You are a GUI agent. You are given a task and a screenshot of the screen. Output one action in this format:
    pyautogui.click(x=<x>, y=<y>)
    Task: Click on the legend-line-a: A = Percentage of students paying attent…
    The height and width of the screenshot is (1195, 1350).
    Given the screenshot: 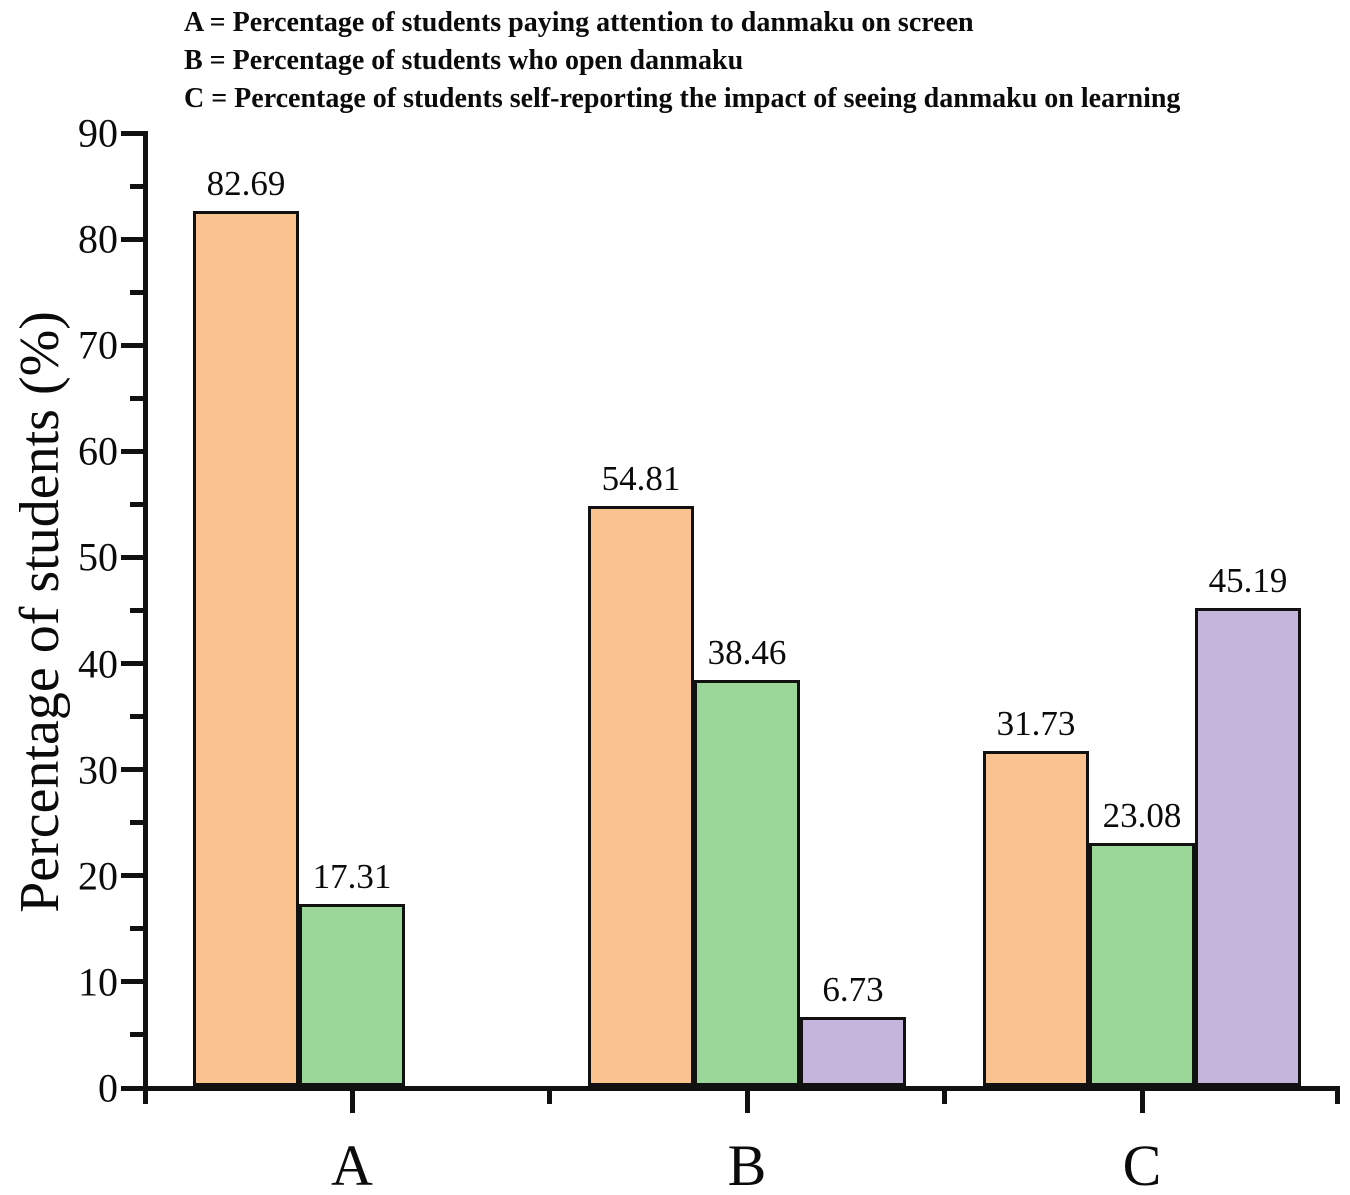 What is the action you would take?
    pyautogui.click(x=579, y=22)
    